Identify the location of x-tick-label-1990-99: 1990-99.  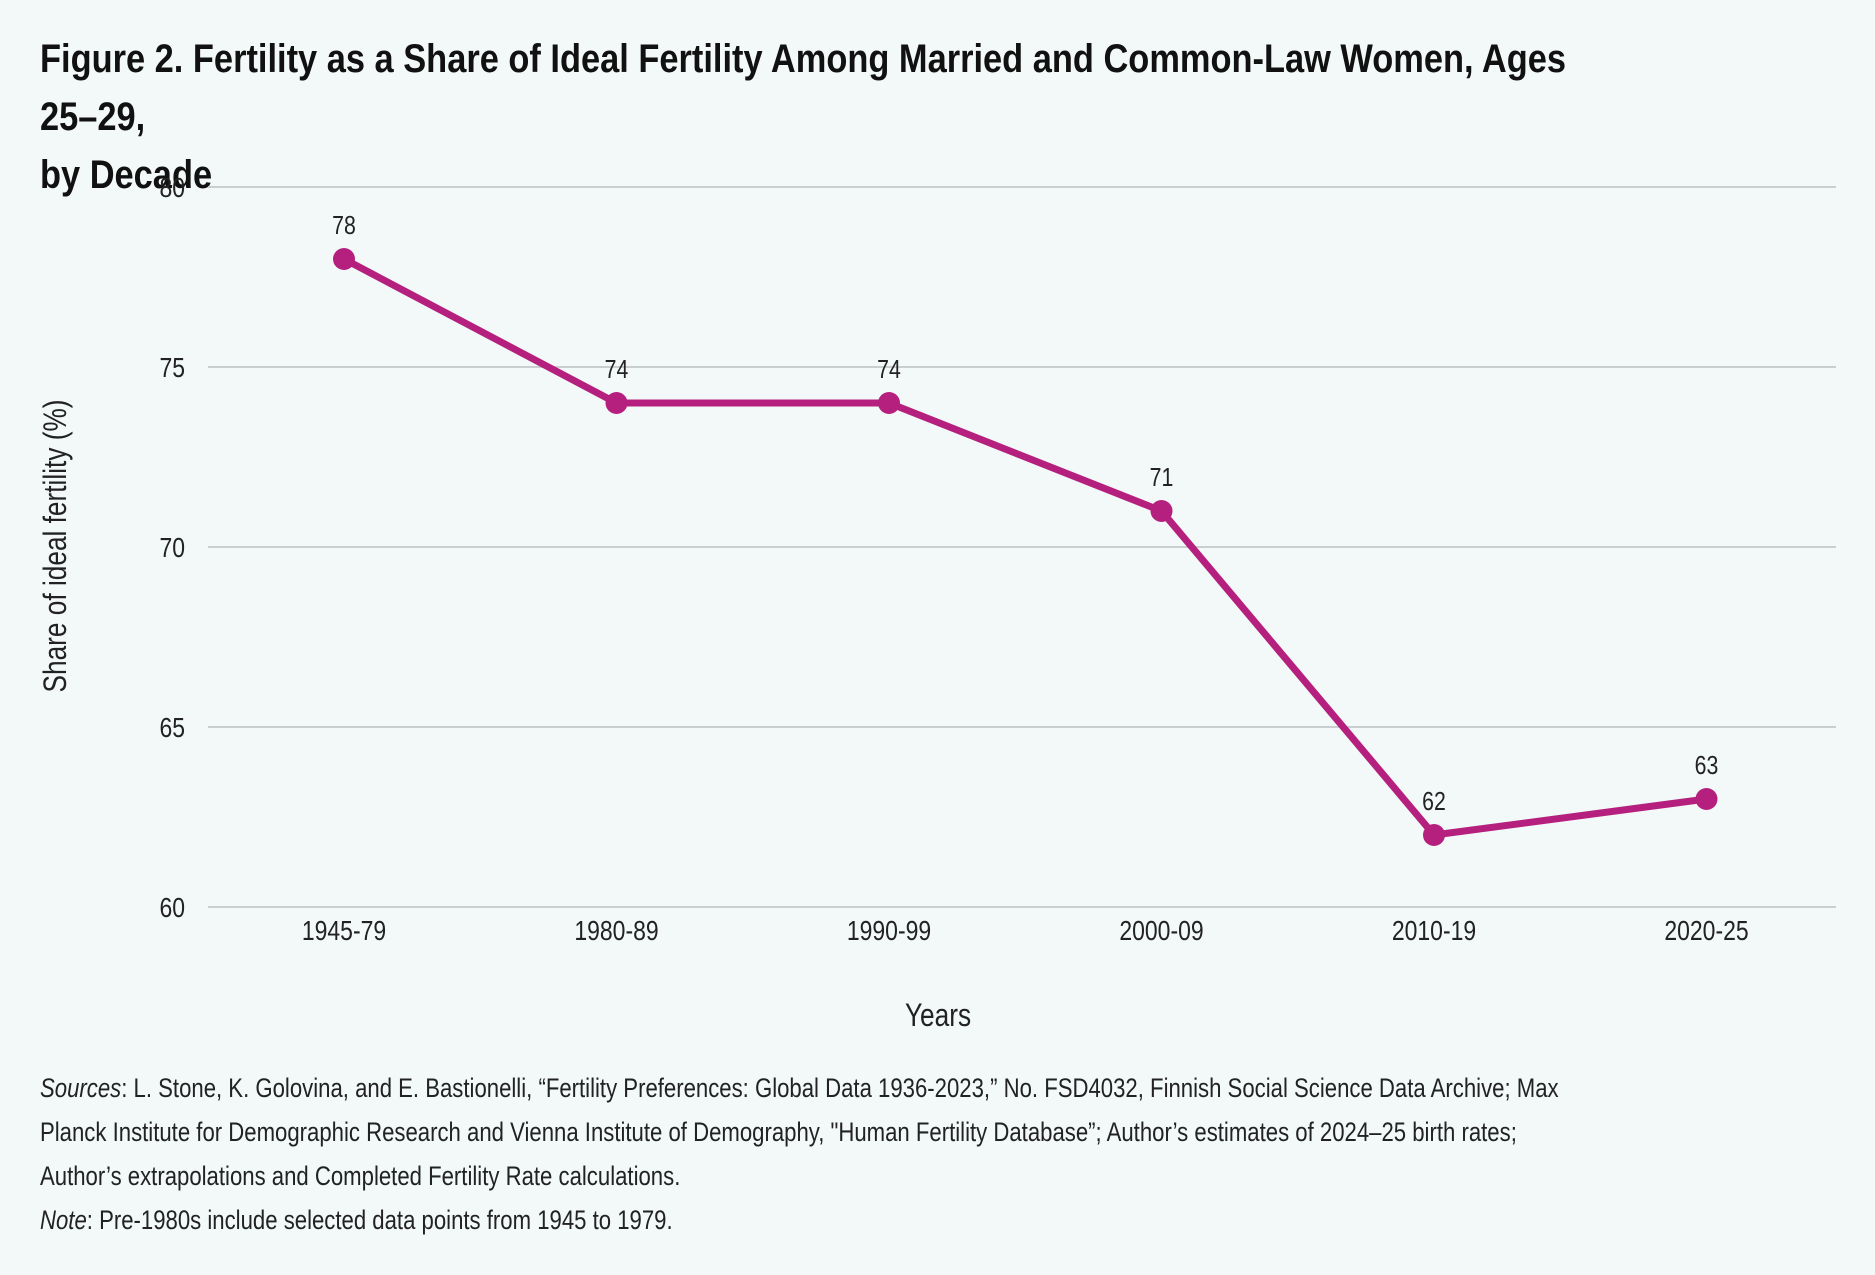
(889, 931).